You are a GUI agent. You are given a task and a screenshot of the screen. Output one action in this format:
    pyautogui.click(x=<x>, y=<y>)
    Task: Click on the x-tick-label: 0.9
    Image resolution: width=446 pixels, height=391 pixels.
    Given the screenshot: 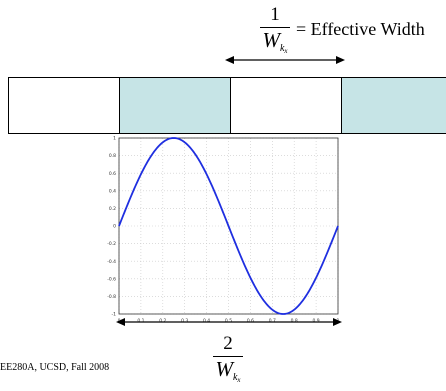 What is the action you would take?
    pyautogui.click(x=316, y=321)
    